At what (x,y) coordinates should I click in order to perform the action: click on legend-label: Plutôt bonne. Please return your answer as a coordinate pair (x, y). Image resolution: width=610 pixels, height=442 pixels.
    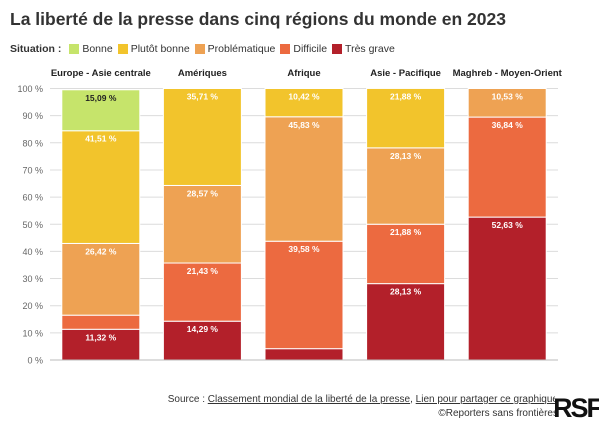
    Looking at the image, I should click on (160, 49).